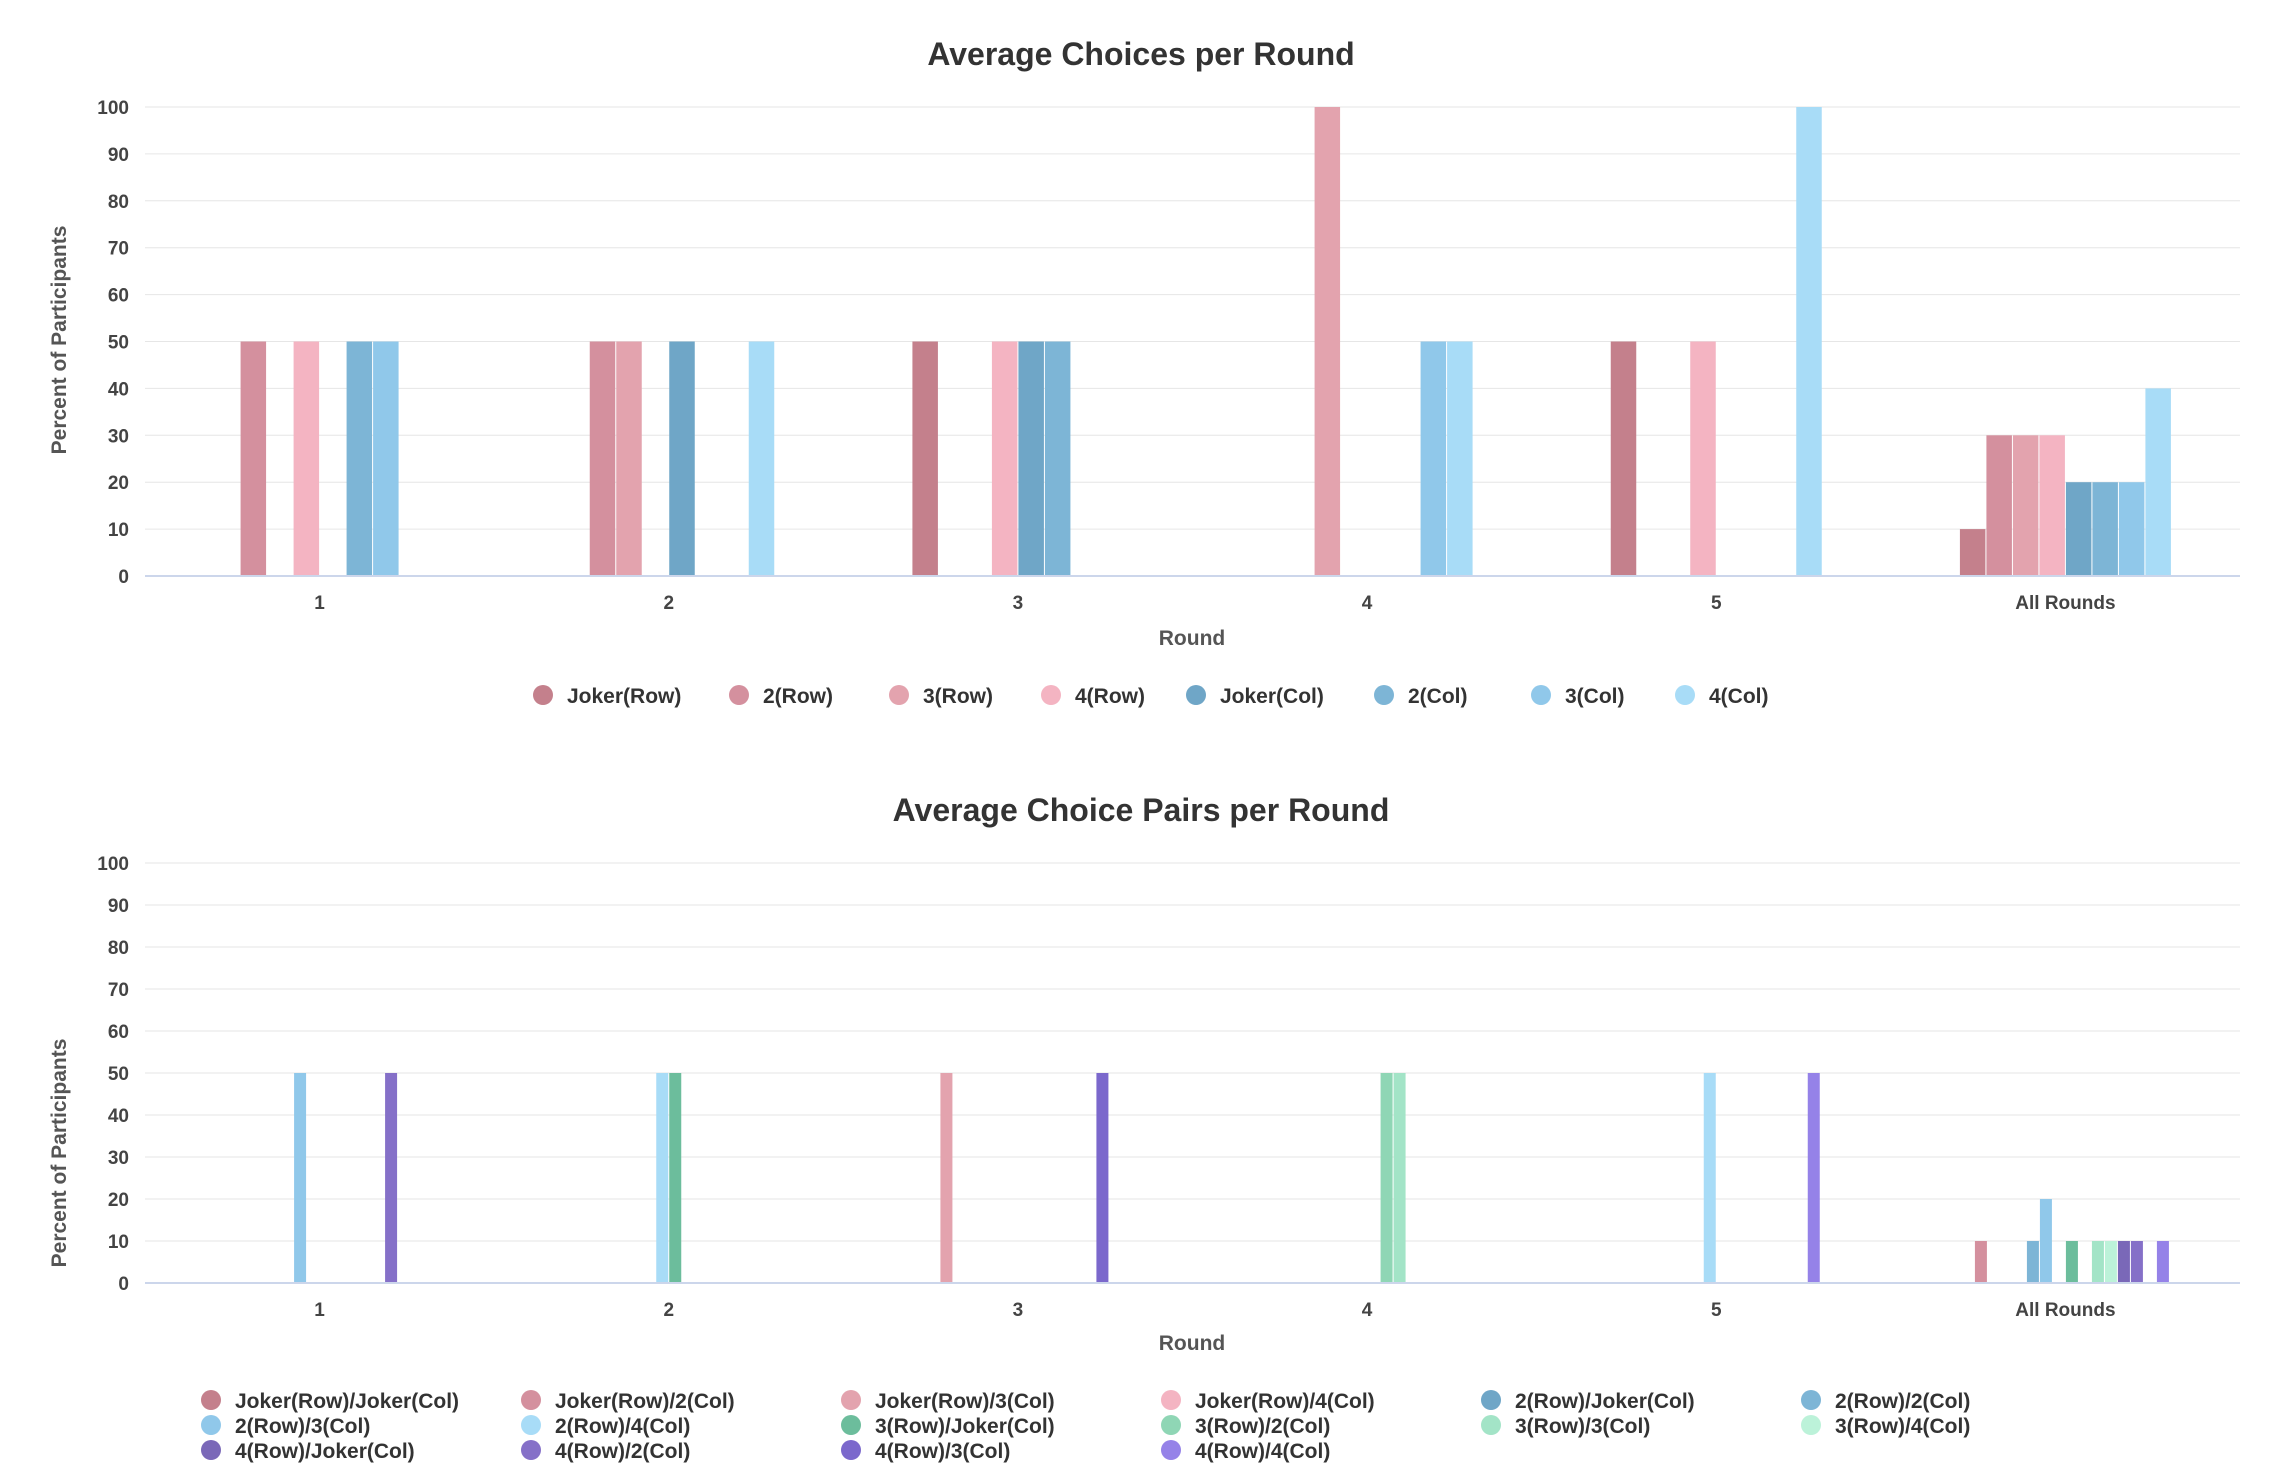 This screenshot has height=1473, width=2282. What do you see at coordinates (1565, 1426) in the screenshot?
I see `legend-item-3-row-3-col: 3(Row)/3(Col)` at bounding box center [1565, 1426].